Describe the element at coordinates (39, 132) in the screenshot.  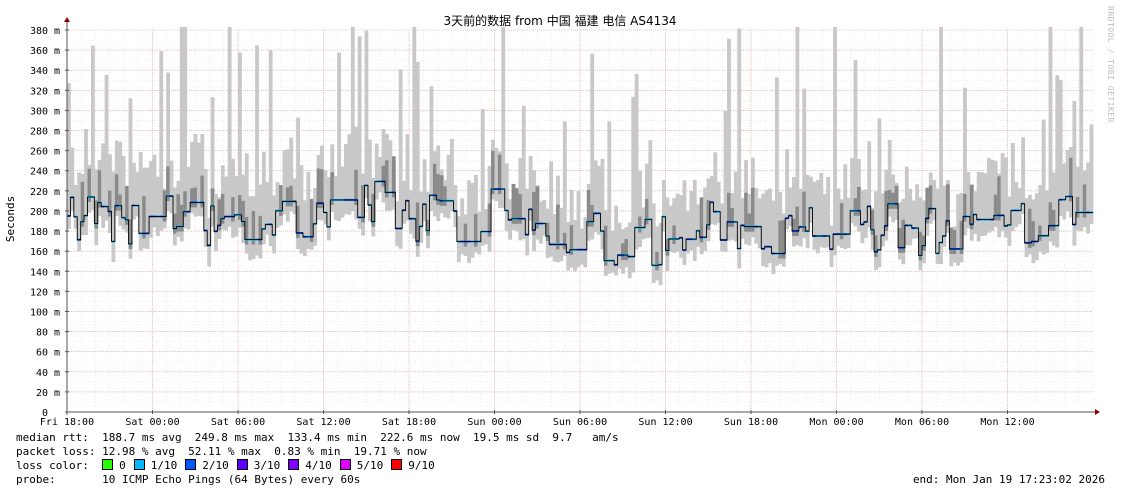
I see `y-tick-label: 280` at that location.